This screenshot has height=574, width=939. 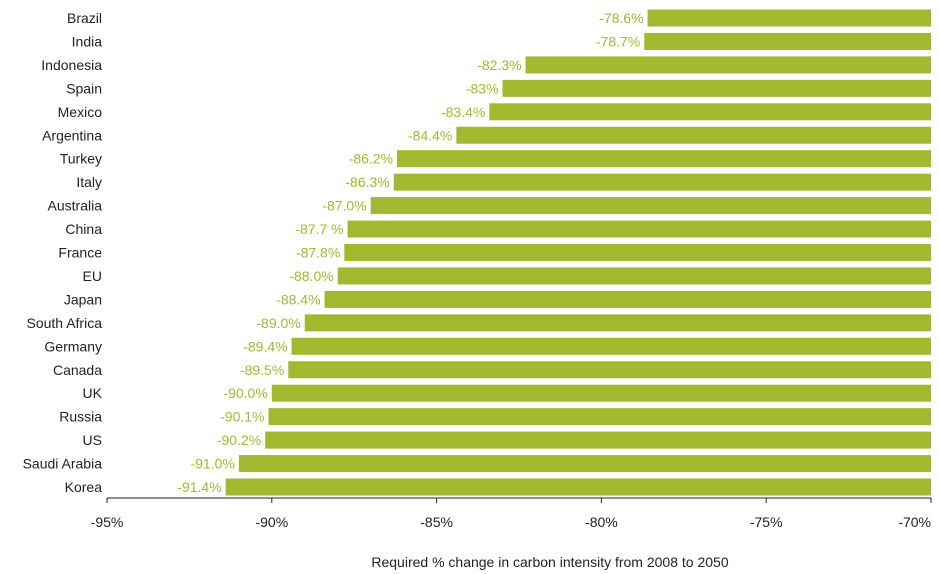 What do you see at coordinates (239, 440) in the screenshot?
I see `value-label: -90.2%` at bounding box center [239, 440].